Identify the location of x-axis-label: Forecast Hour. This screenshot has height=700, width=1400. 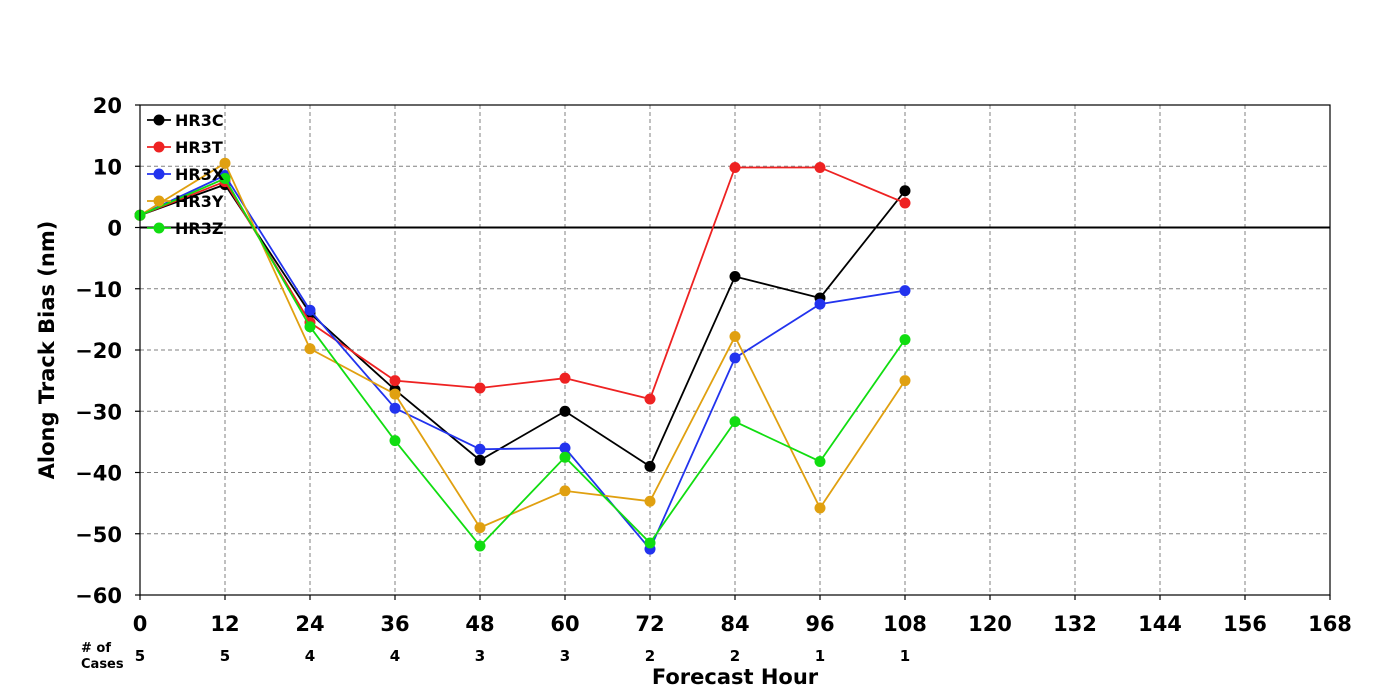
(735, 677).